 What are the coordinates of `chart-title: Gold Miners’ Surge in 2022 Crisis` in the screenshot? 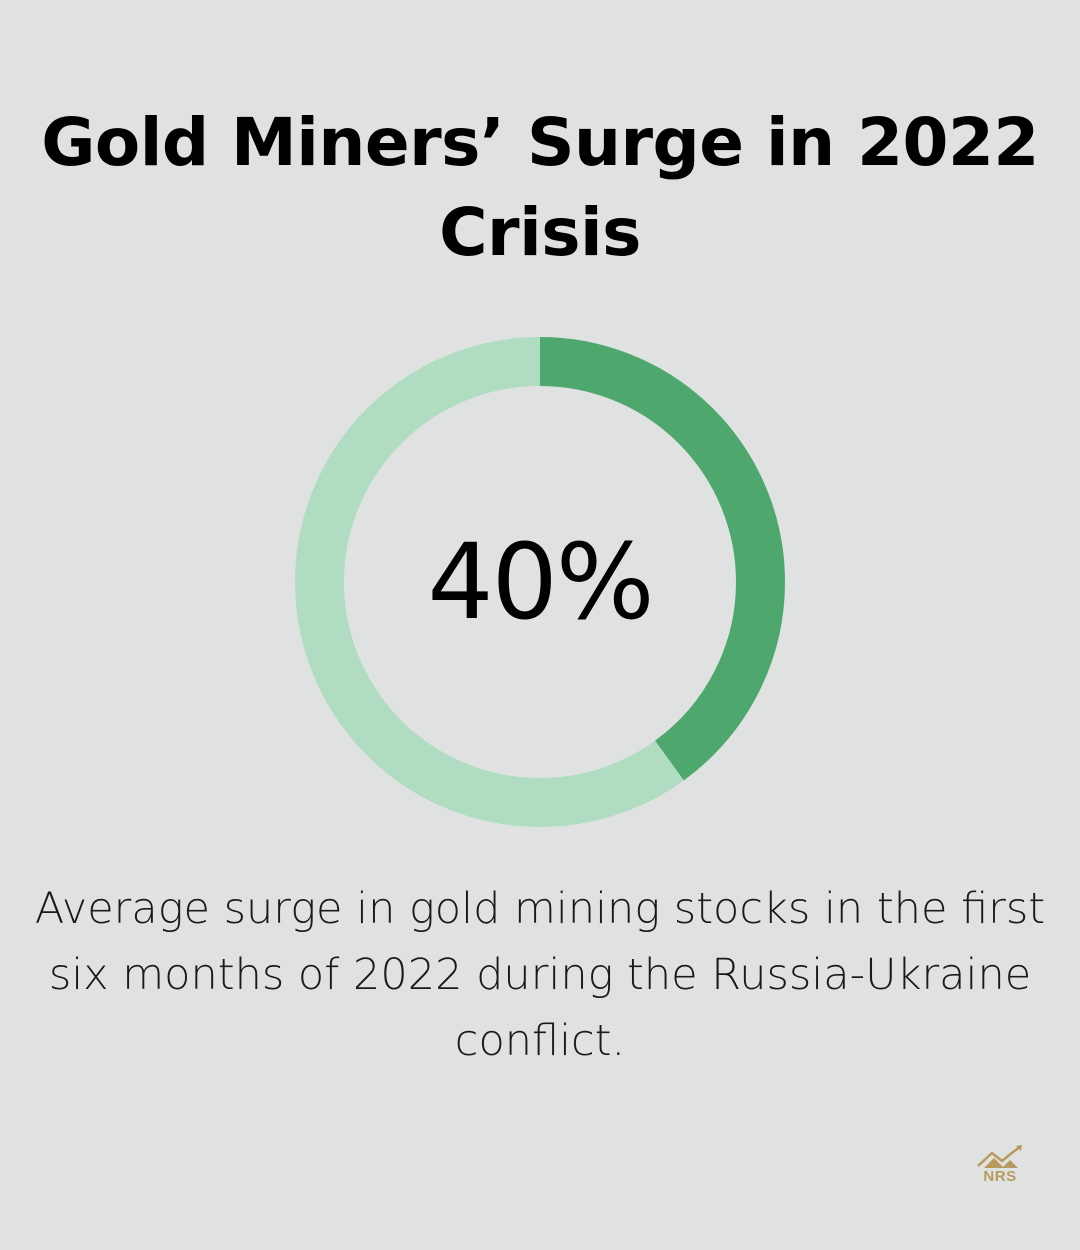 It's located at (540, 187).